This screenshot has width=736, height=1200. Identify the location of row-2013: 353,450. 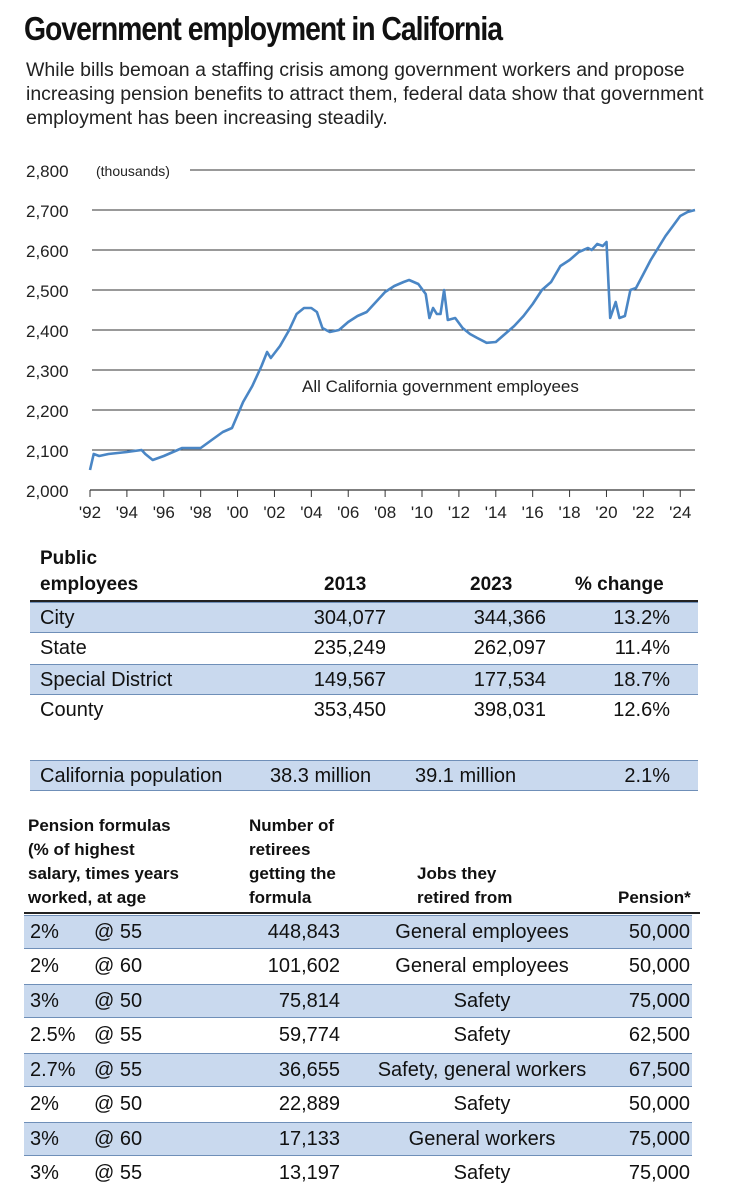
(349, 710).